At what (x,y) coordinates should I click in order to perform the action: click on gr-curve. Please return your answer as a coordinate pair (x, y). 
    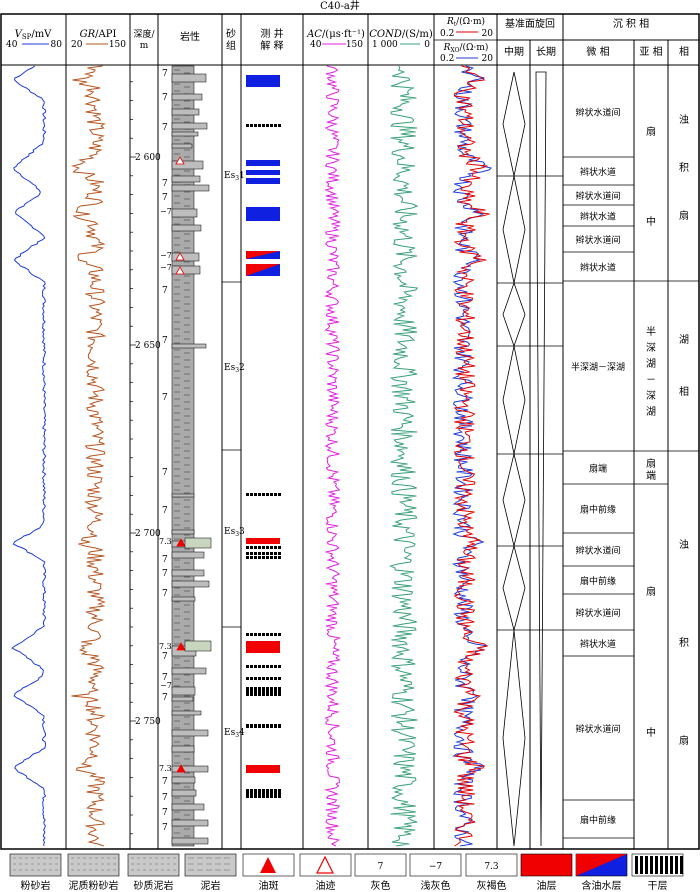
    Looking at the image, I should click on (89, 456).